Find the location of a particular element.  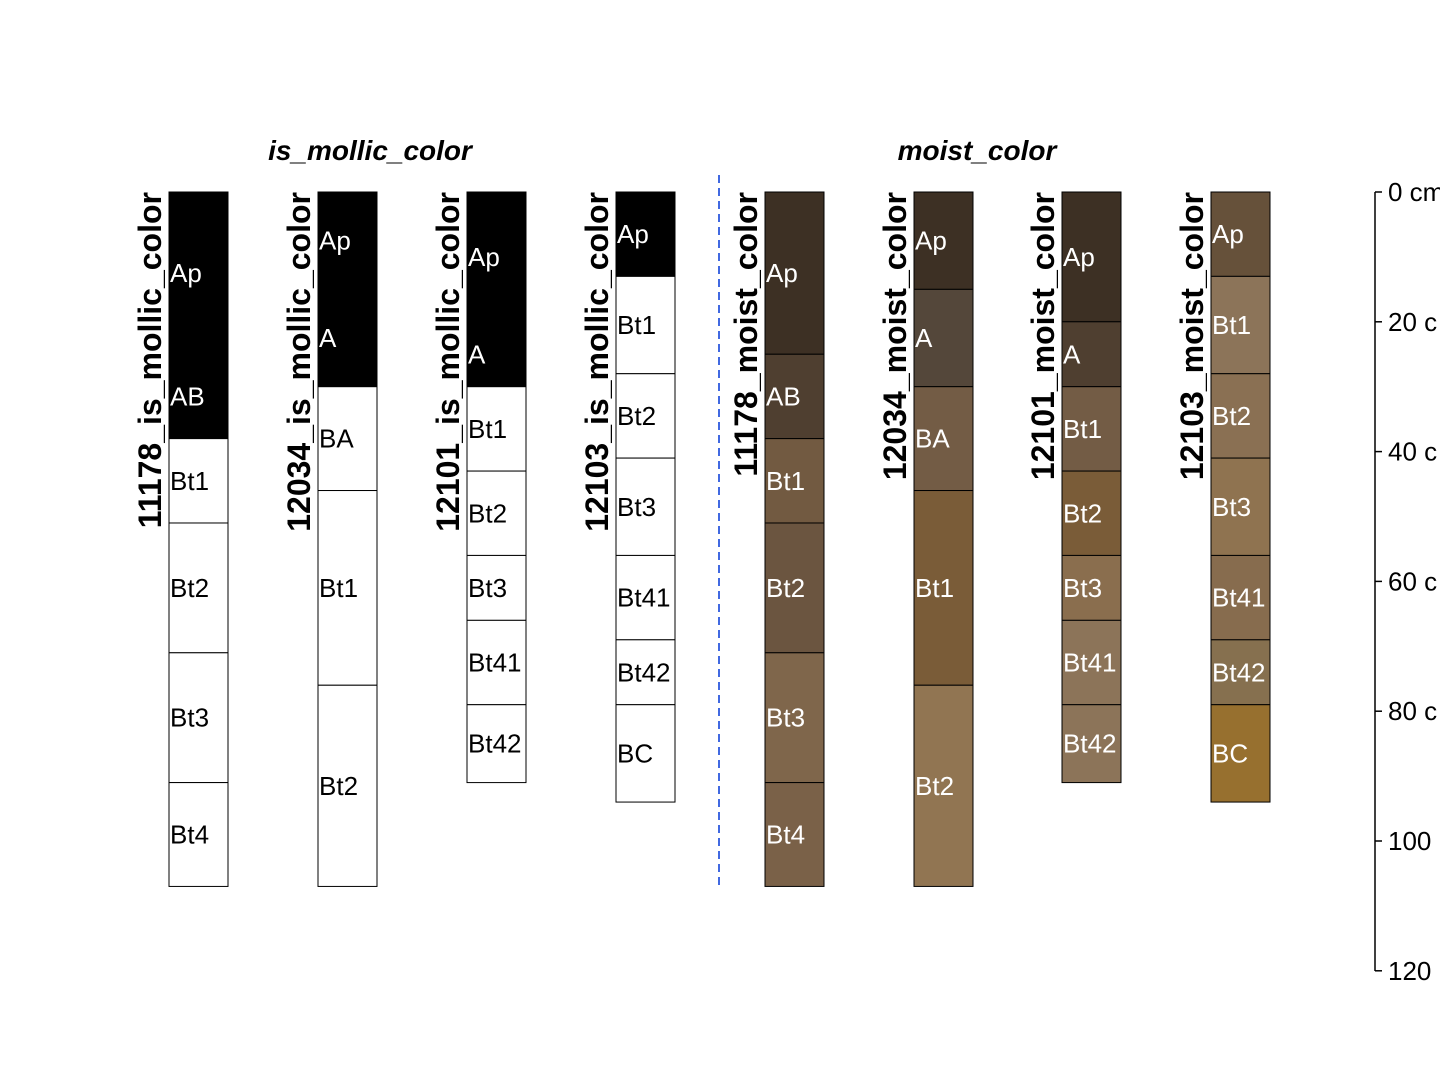

profile-5: Ap A BA Bt1 Bt2 12034_moist_color is located at coordinates (925, 539).